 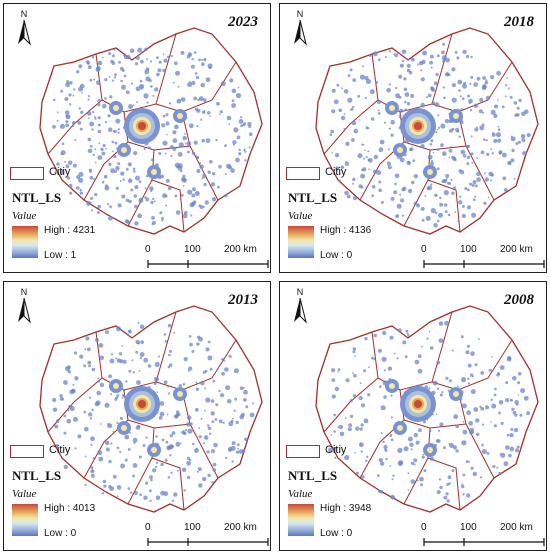 I want to click on scale-bar-line, so click(x=208, y=542).